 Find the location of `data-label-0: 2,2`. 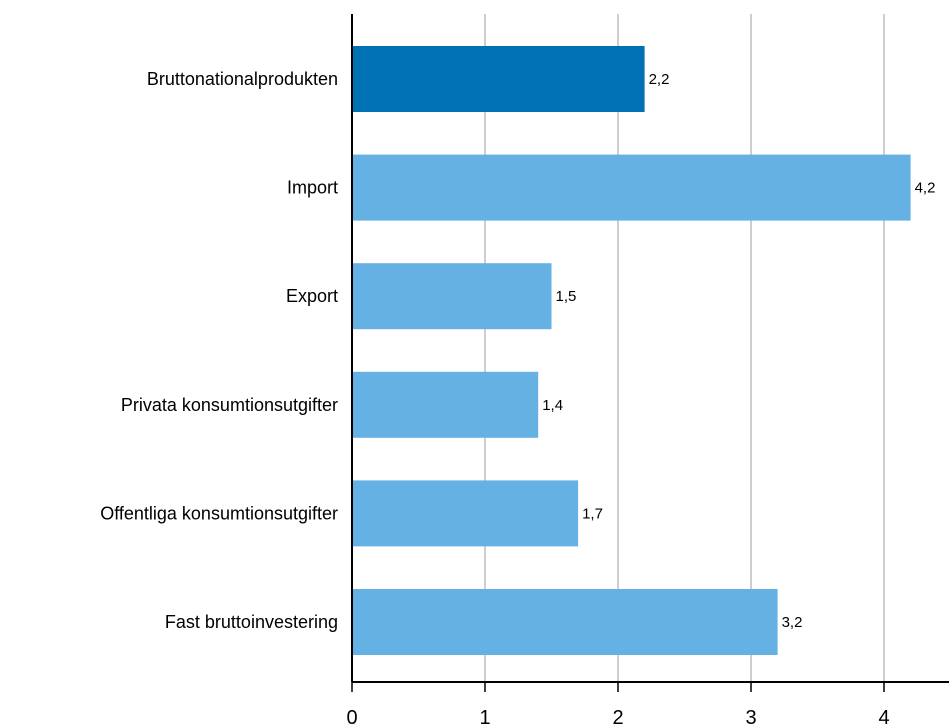

data-label-0: 2,2 is located at coordinates (659, 79).